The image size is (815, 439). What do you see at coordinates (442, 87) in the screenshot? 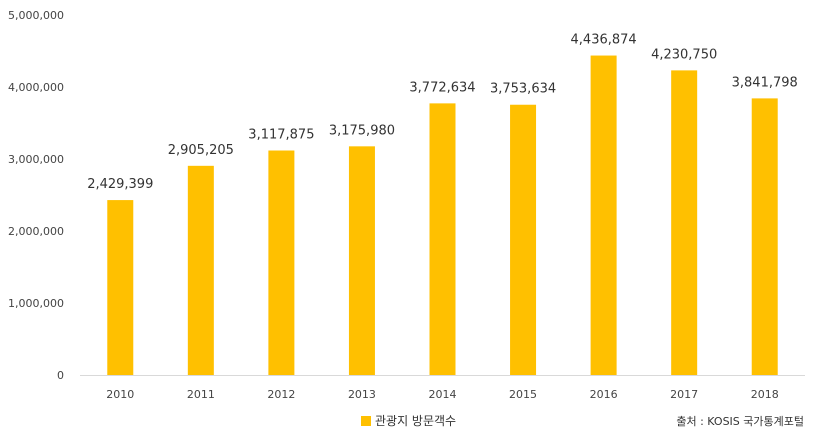
I see `data-label-2014: 3,772,634` at bounding box center [442, 87].